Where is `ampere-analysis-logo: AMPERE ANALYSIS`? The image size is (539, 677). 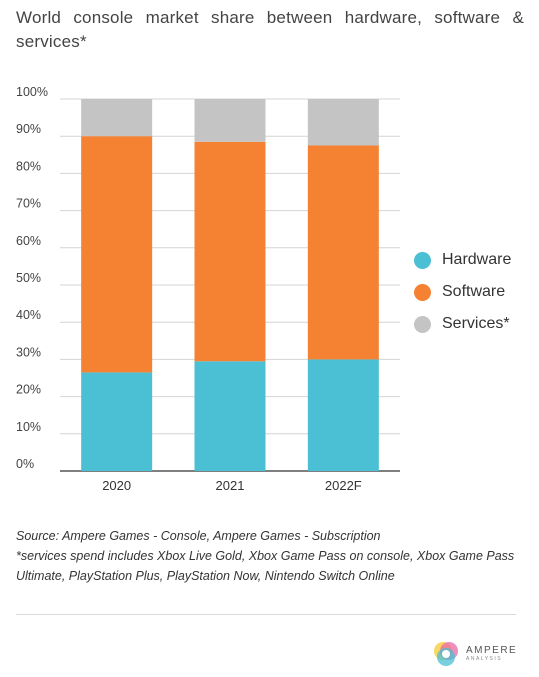
ampere-analysis-logo: AMPERE ANALYSIS is located at coordinates (474, 654).